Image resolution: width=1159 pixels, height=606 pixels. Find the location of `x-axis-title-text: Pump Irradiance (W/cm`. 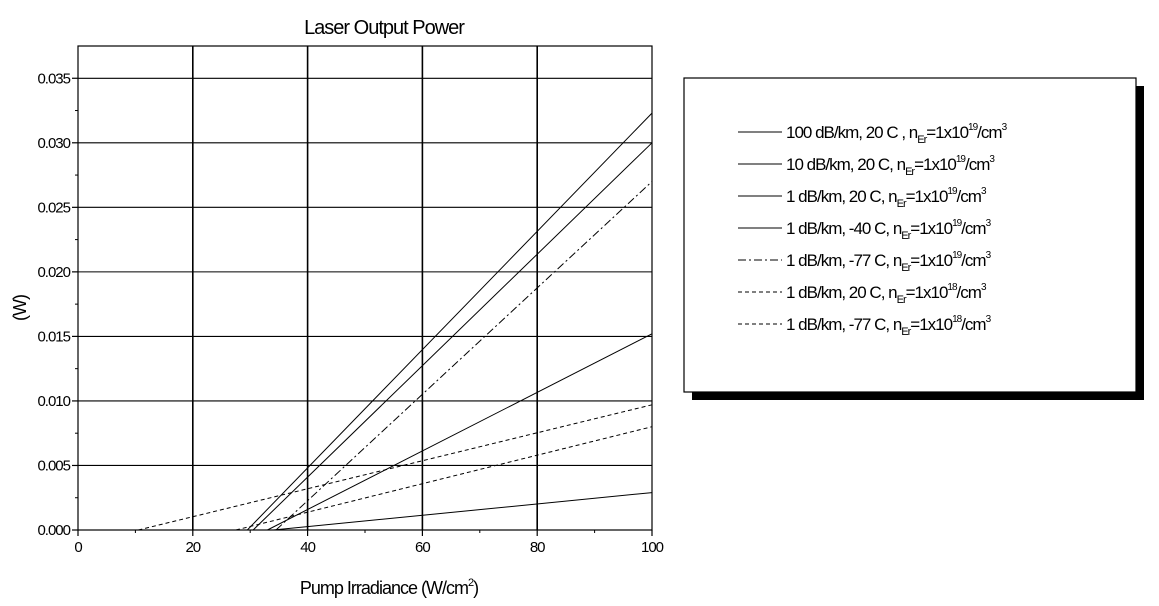

x-axis-title-text: Pump Irradiance (W/cm is located at coordinates (384, 588).